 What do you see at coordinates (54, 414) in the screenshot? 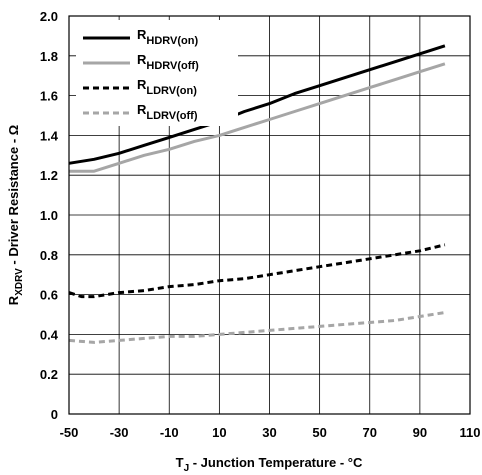
I see `y-tick-label: 0` at bounding box center [54, 414].